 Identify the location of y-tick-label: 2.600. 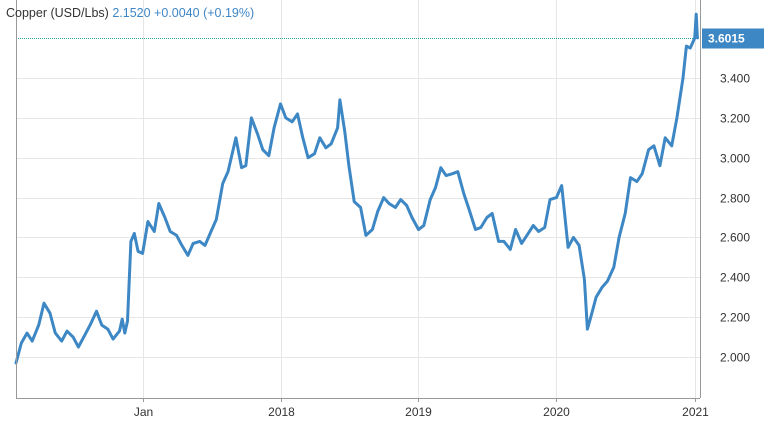
(735, 238).